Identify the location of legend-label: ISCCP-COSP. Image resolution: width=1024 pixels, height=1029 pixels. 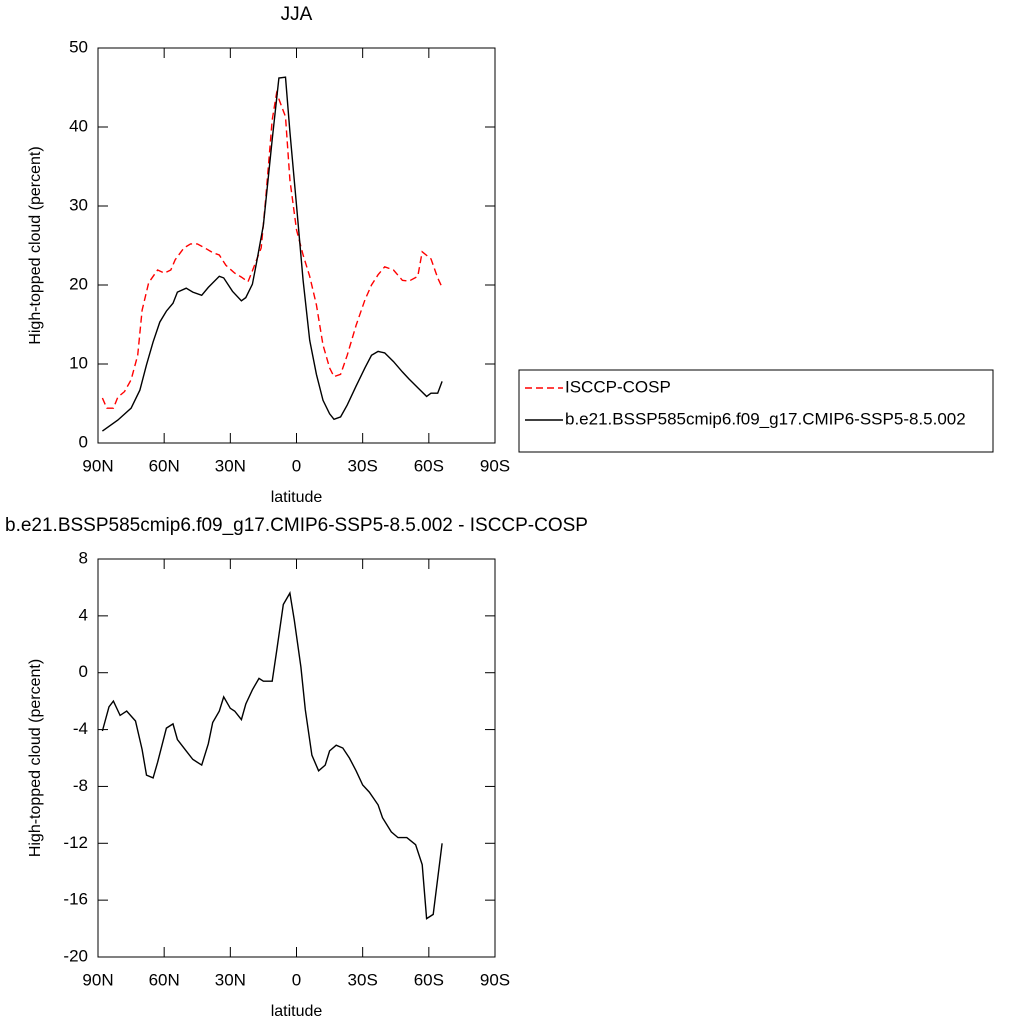
(618, 386).